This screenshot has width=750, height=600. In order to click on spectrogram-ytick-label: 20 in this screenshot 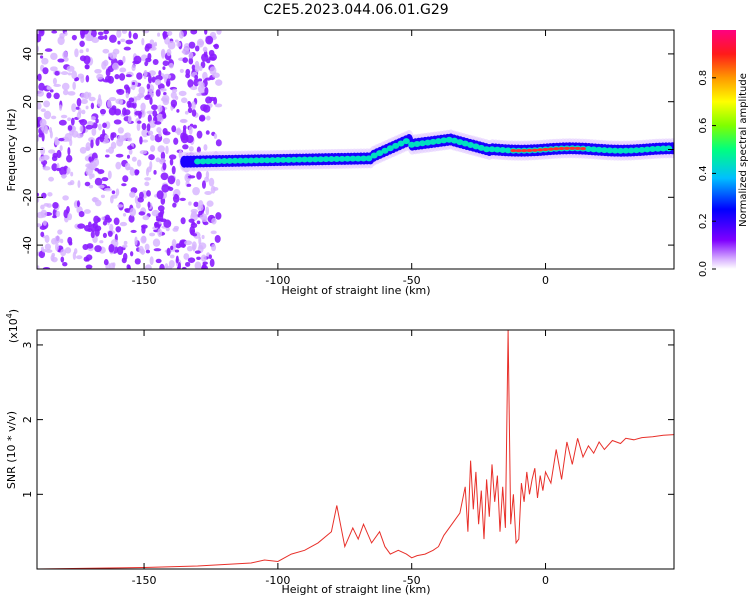, I will do `click(27, 102)`.